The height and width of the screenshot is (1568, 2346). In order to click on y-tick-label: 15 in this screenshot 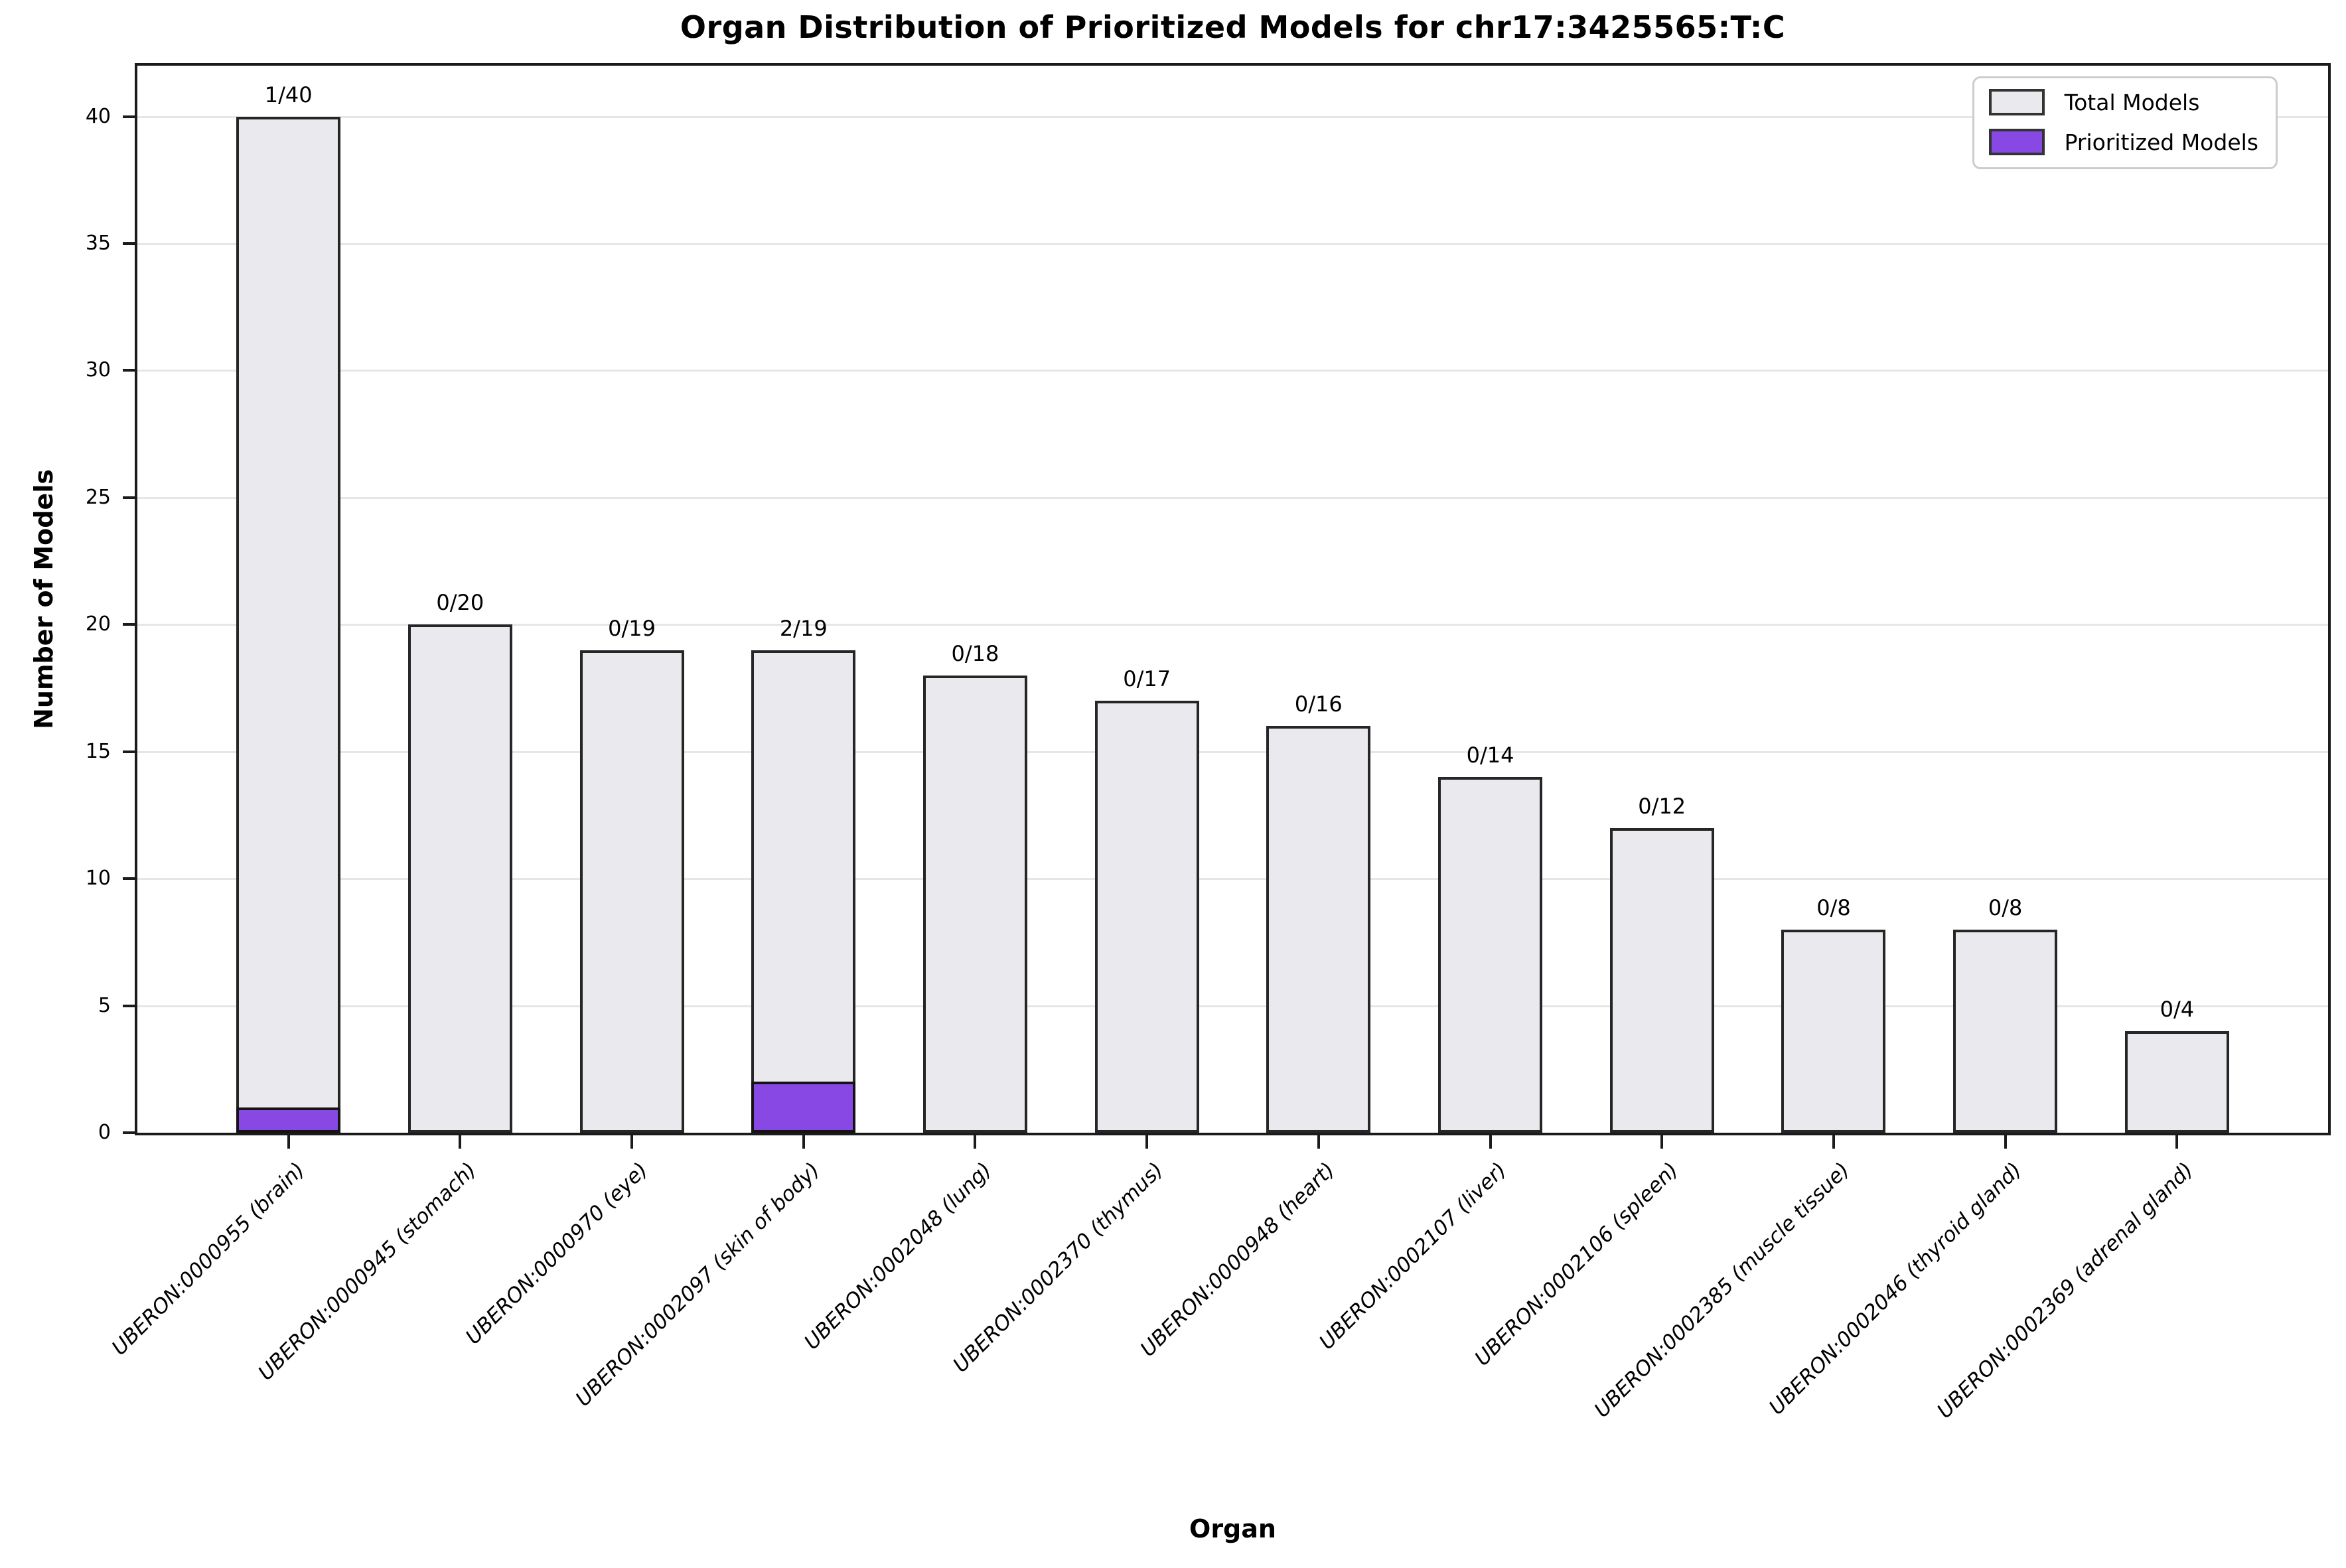, I will do `click(98, 751)`.